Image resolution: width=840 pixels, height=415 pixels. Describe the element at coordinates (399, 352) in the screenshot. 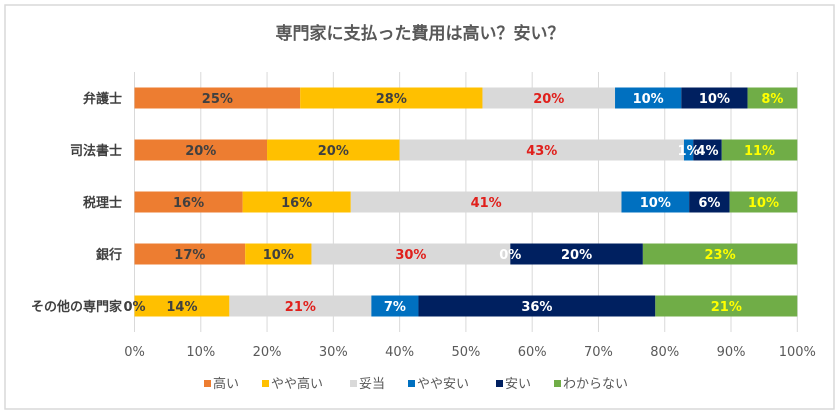

I see `x-tick-label: 40%` at that location.